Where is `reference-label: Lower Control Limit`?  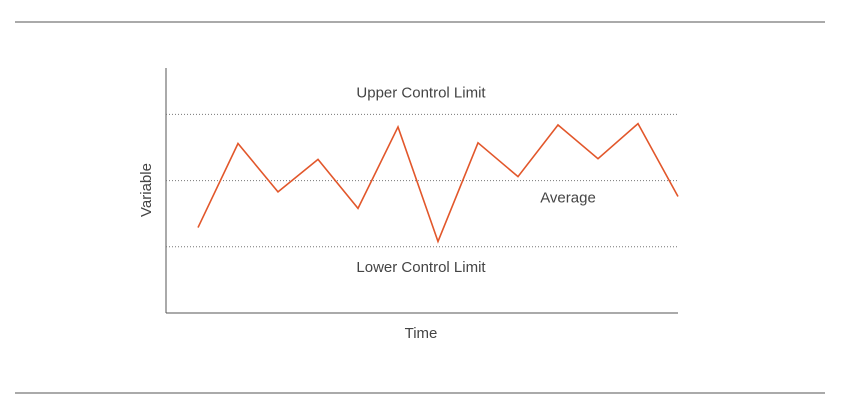 reference-label: Lower Control Limit is located at coordinates (421, 267).